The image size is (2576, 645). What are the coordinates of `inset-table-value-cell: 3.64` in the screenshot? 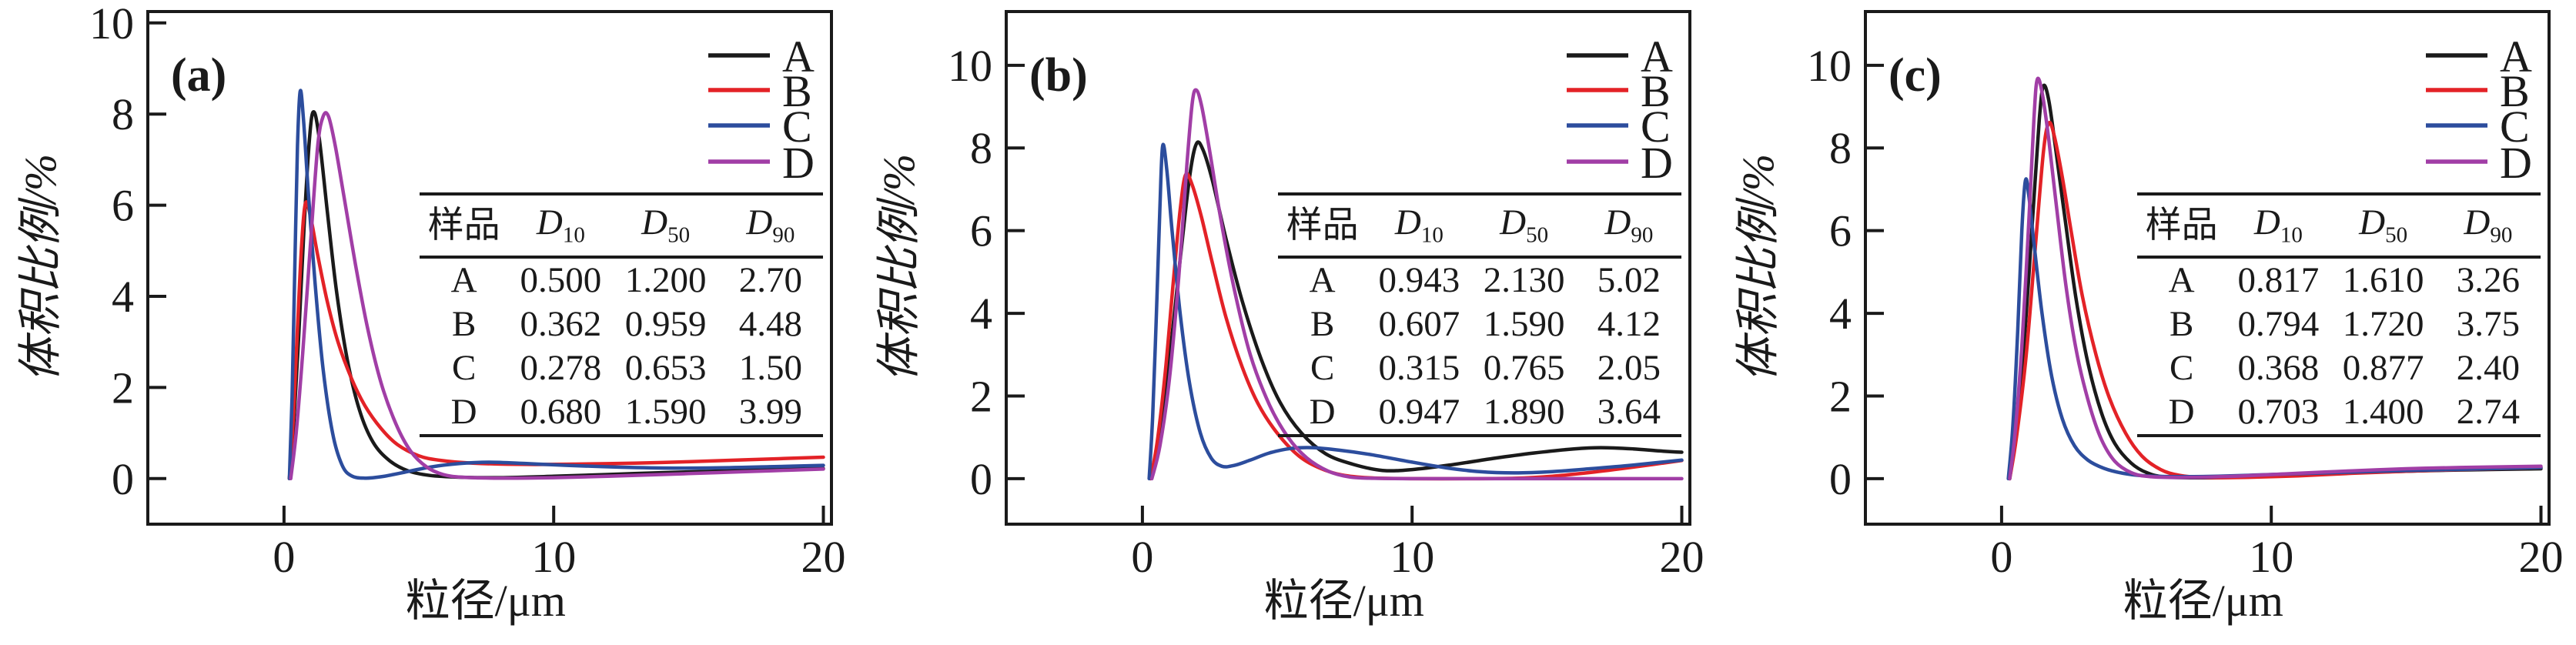 It's located at (1629, 412).